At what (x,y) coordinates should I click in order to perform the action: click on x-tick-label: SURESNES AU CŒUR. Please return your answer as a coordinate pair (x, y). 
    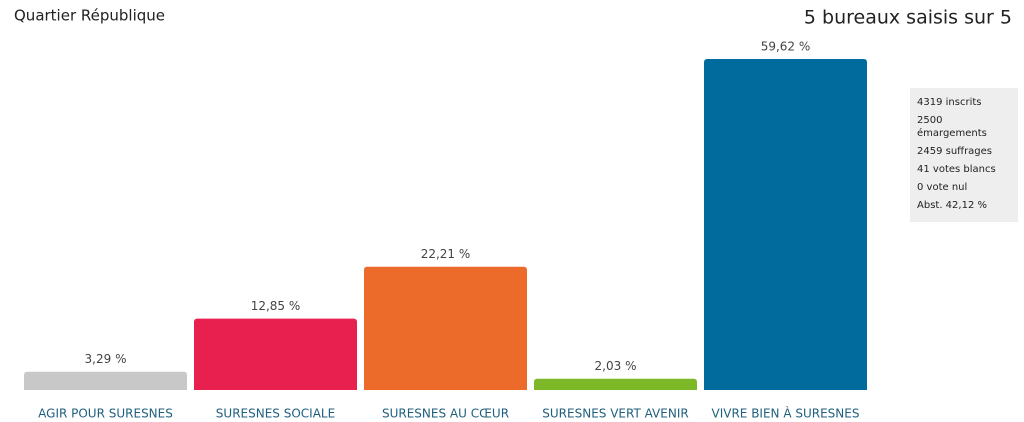
    Looking at the image, I should click on (445, 414).